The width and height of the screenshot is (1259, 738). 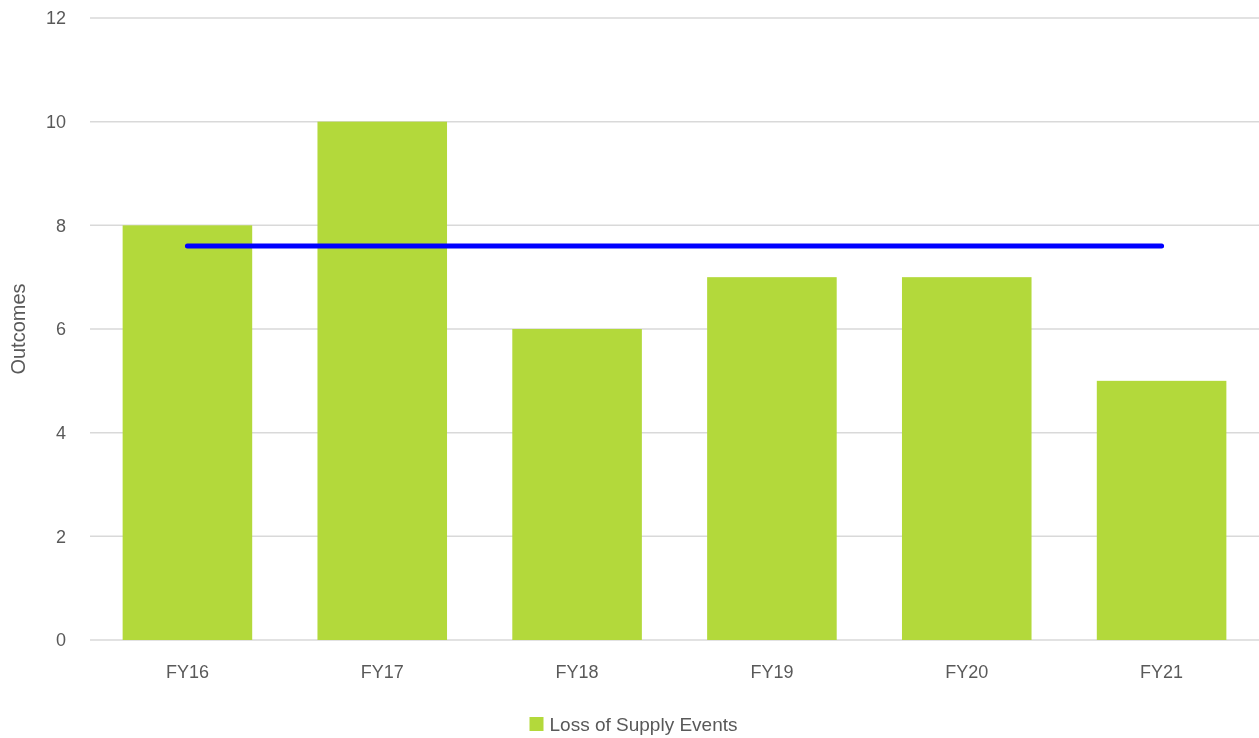 What do you see at coordinates (55, 18) in the screenshot?
I see `y-tick-label: 12` at bounding box center [55, 18].